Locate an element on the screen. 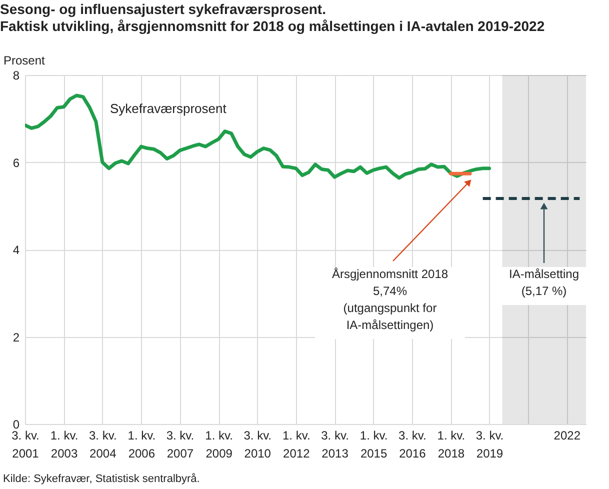  x-tick-label: 3. kv. 2010 is located at coordinates (258, 444).